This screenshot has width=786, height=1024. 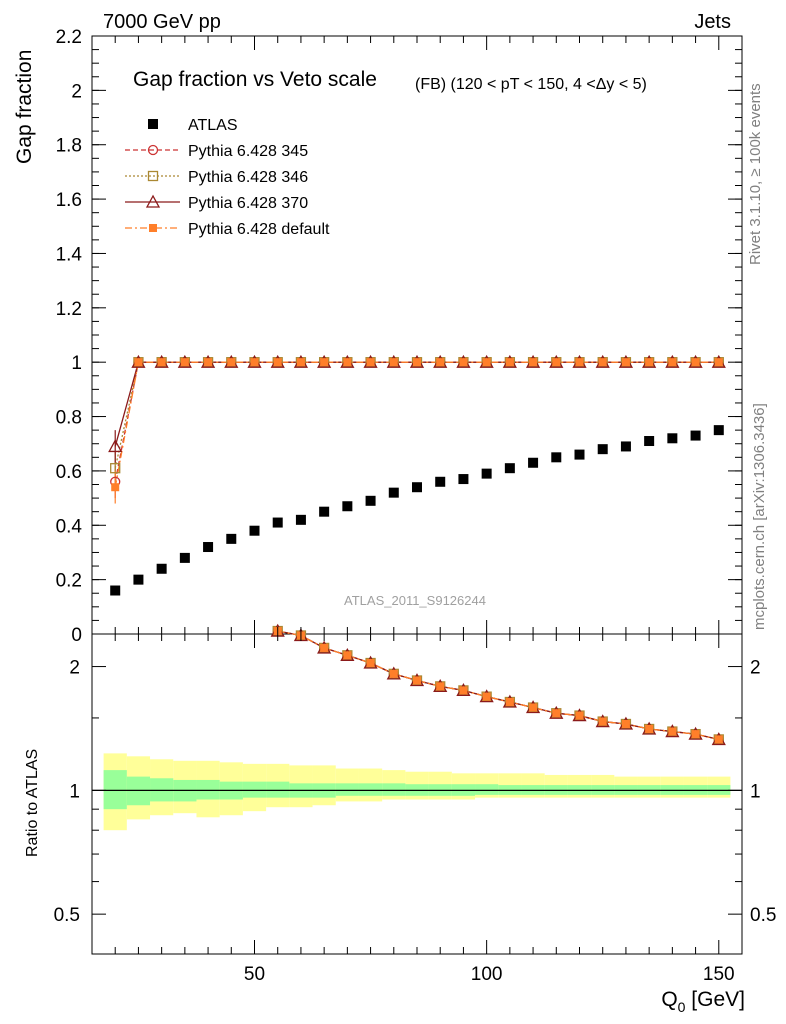 I want to click on analysis-watermark: ATLAS_2011_S9126244, so click(x=415, y=600).